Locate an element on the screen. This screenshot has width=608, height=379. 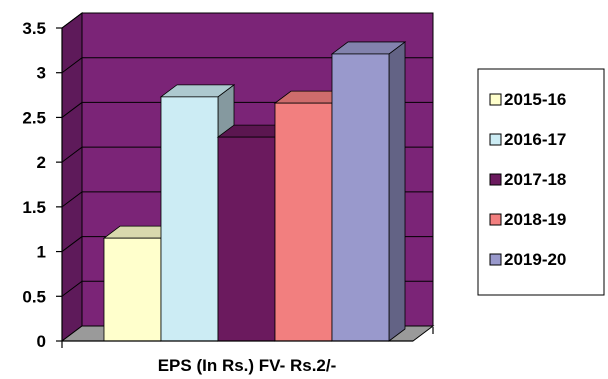
x-axis-label: EPS (In Rs.) FV- Rs.2/- is located at coordinates (247, 365).